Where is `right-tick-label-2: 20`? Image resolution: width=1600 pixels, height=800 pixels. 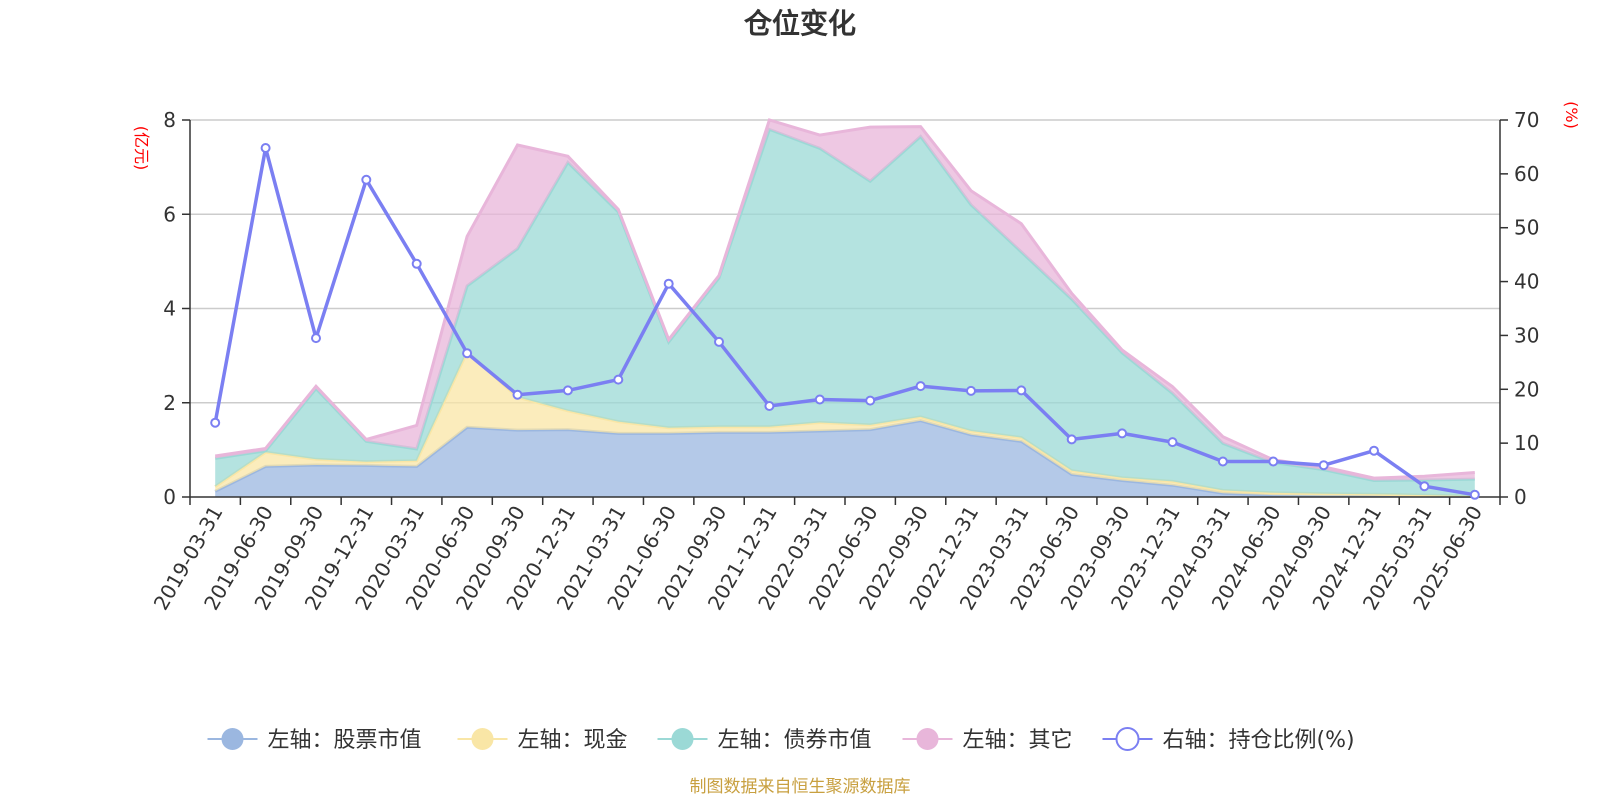 right-tick-label-2: 20 is located at coordinates (1526, 389).